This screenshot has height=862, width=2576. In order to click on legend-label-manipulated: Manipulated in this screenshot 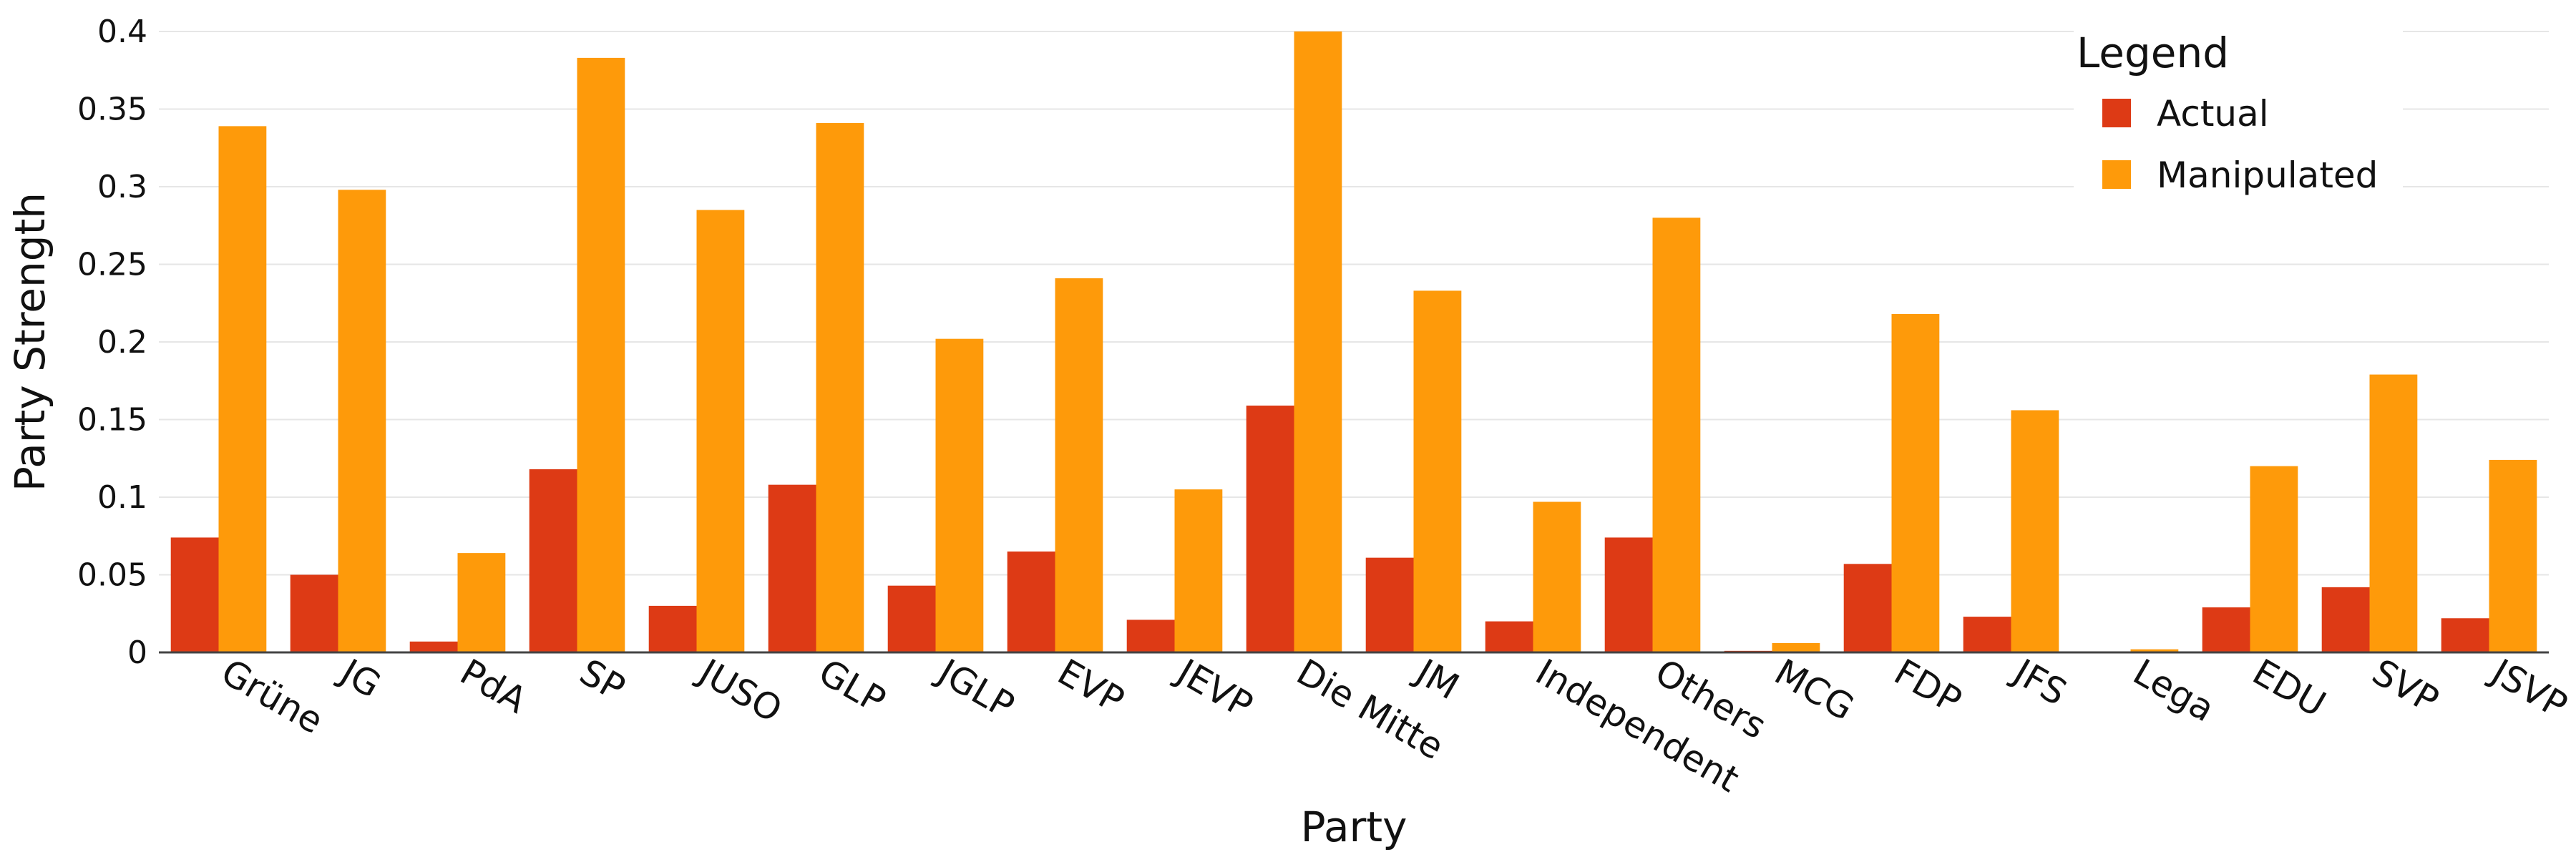, I will do `click(2267, 176)`.